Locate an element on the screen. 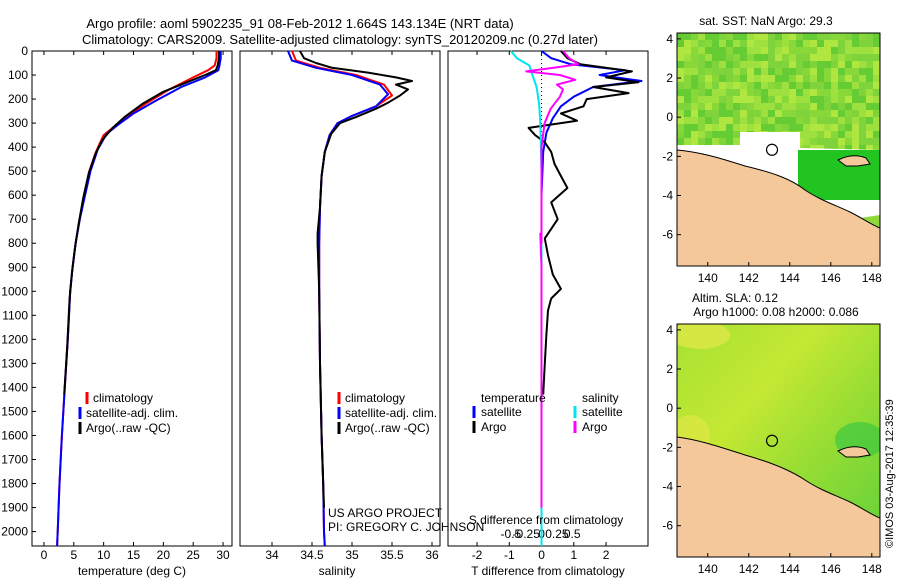 The width and height of the screenshot is (900, 580). sst-lat-tick-label: -4 is located at coordinates (667, 196).